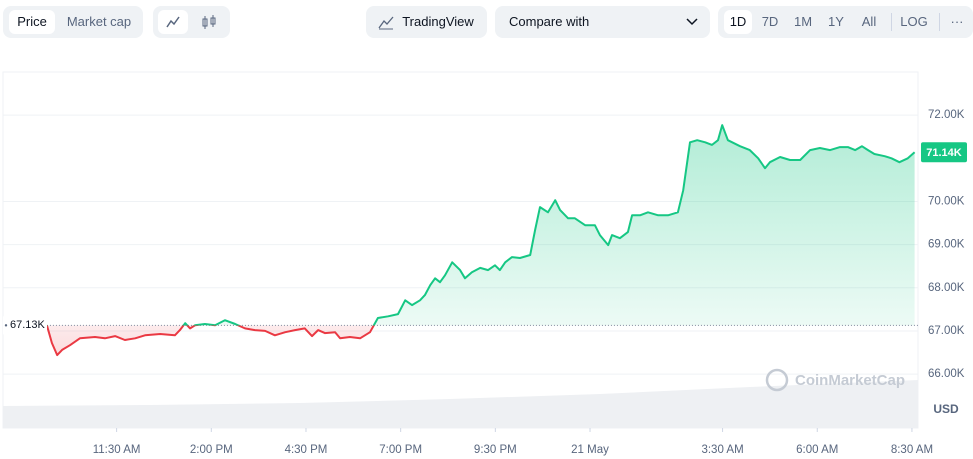 The height and width of the screenshot is (459, 973). Describe the element at coordinates (211, 450) in the screenshot. I see `x-tick-label: 2:00 PM` at that location.